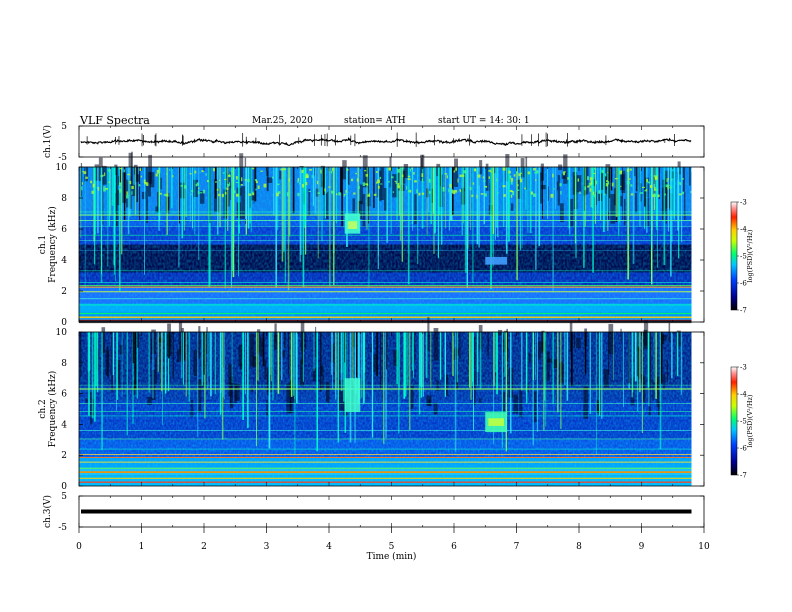 The width and height of the screenshot is (792, 612). Describe the element at coordinates (392, 556) in the screenshot. I see `x-axis-label: Time (min)` at that location.